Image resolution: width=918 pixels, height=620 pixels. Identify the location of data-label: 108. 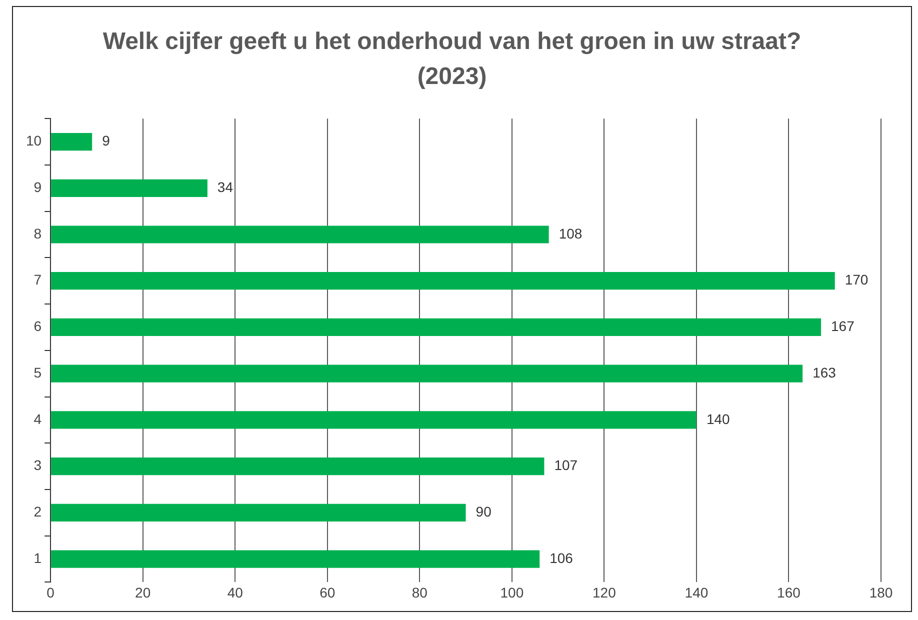
(570, 233).